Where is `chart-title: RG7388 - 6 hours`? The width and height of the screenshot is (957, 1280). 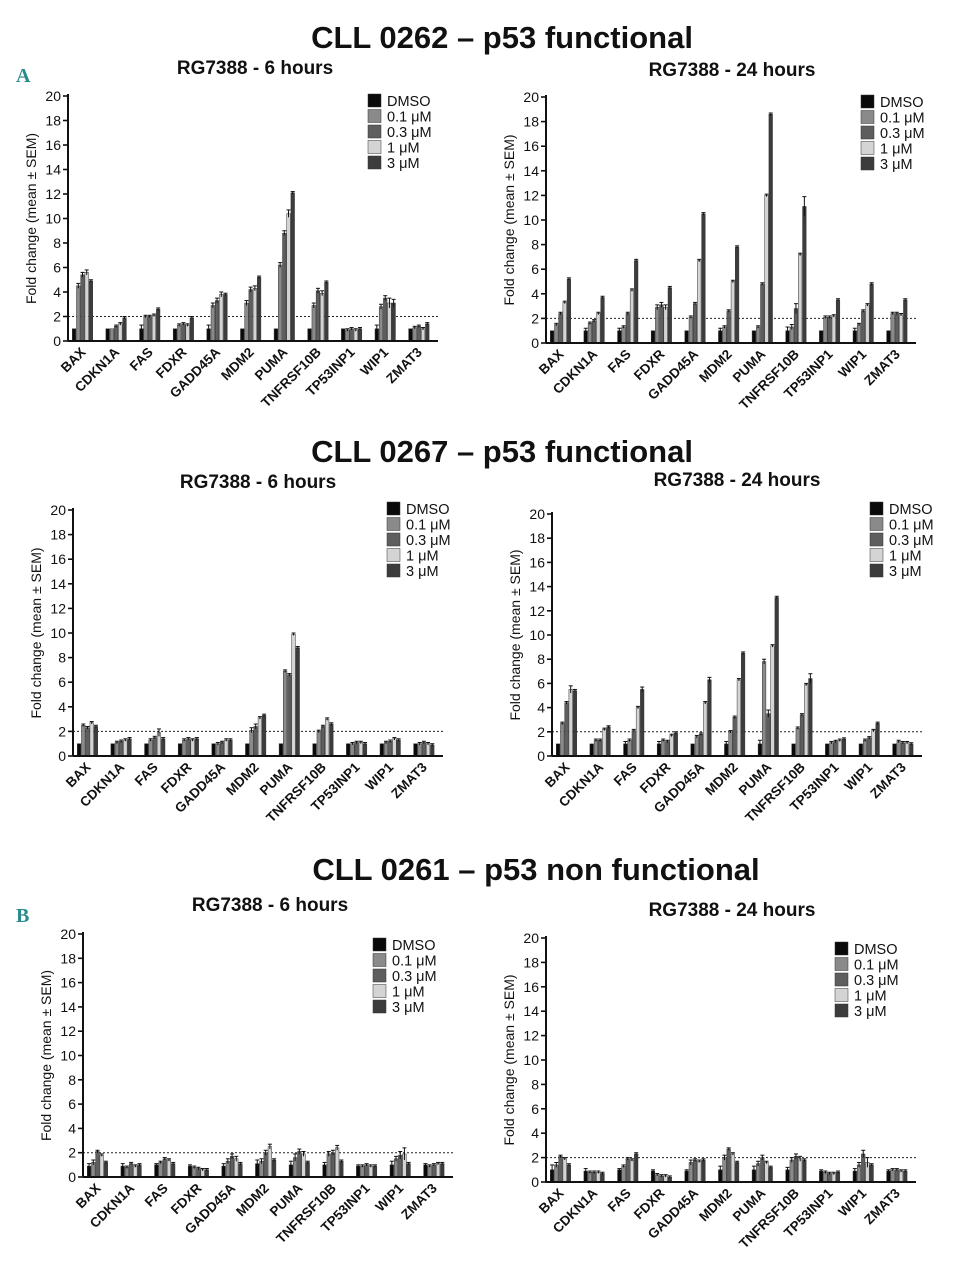
chart-title: RG7388 - 6 hours is located at coordinates (270, 905).